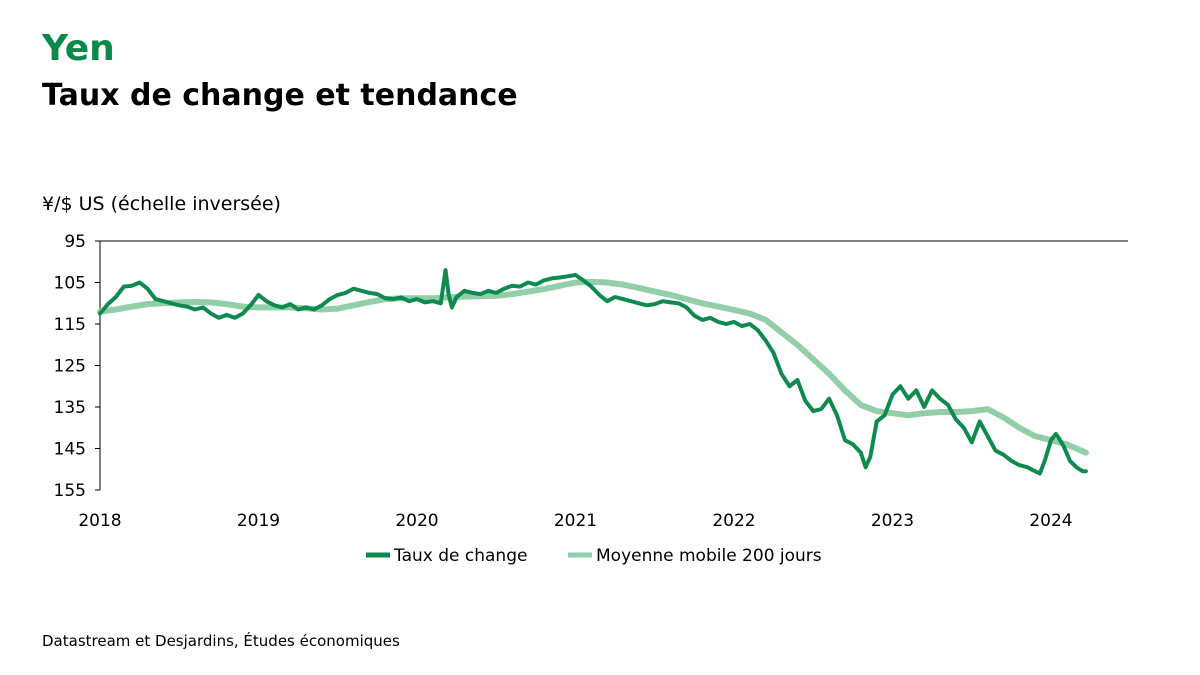 This screenshot has width=1200, height=675. What do you see at coordinates (575, 521) in the screenshot?
I see `x-tick-label: 2021` at bounding box center [575, 521].